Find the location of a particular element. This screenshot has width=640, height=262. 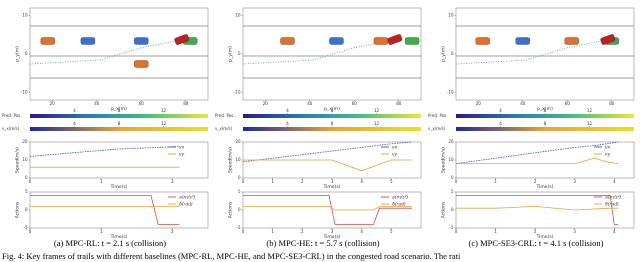

trajectory is located at coordinates (531, 52).